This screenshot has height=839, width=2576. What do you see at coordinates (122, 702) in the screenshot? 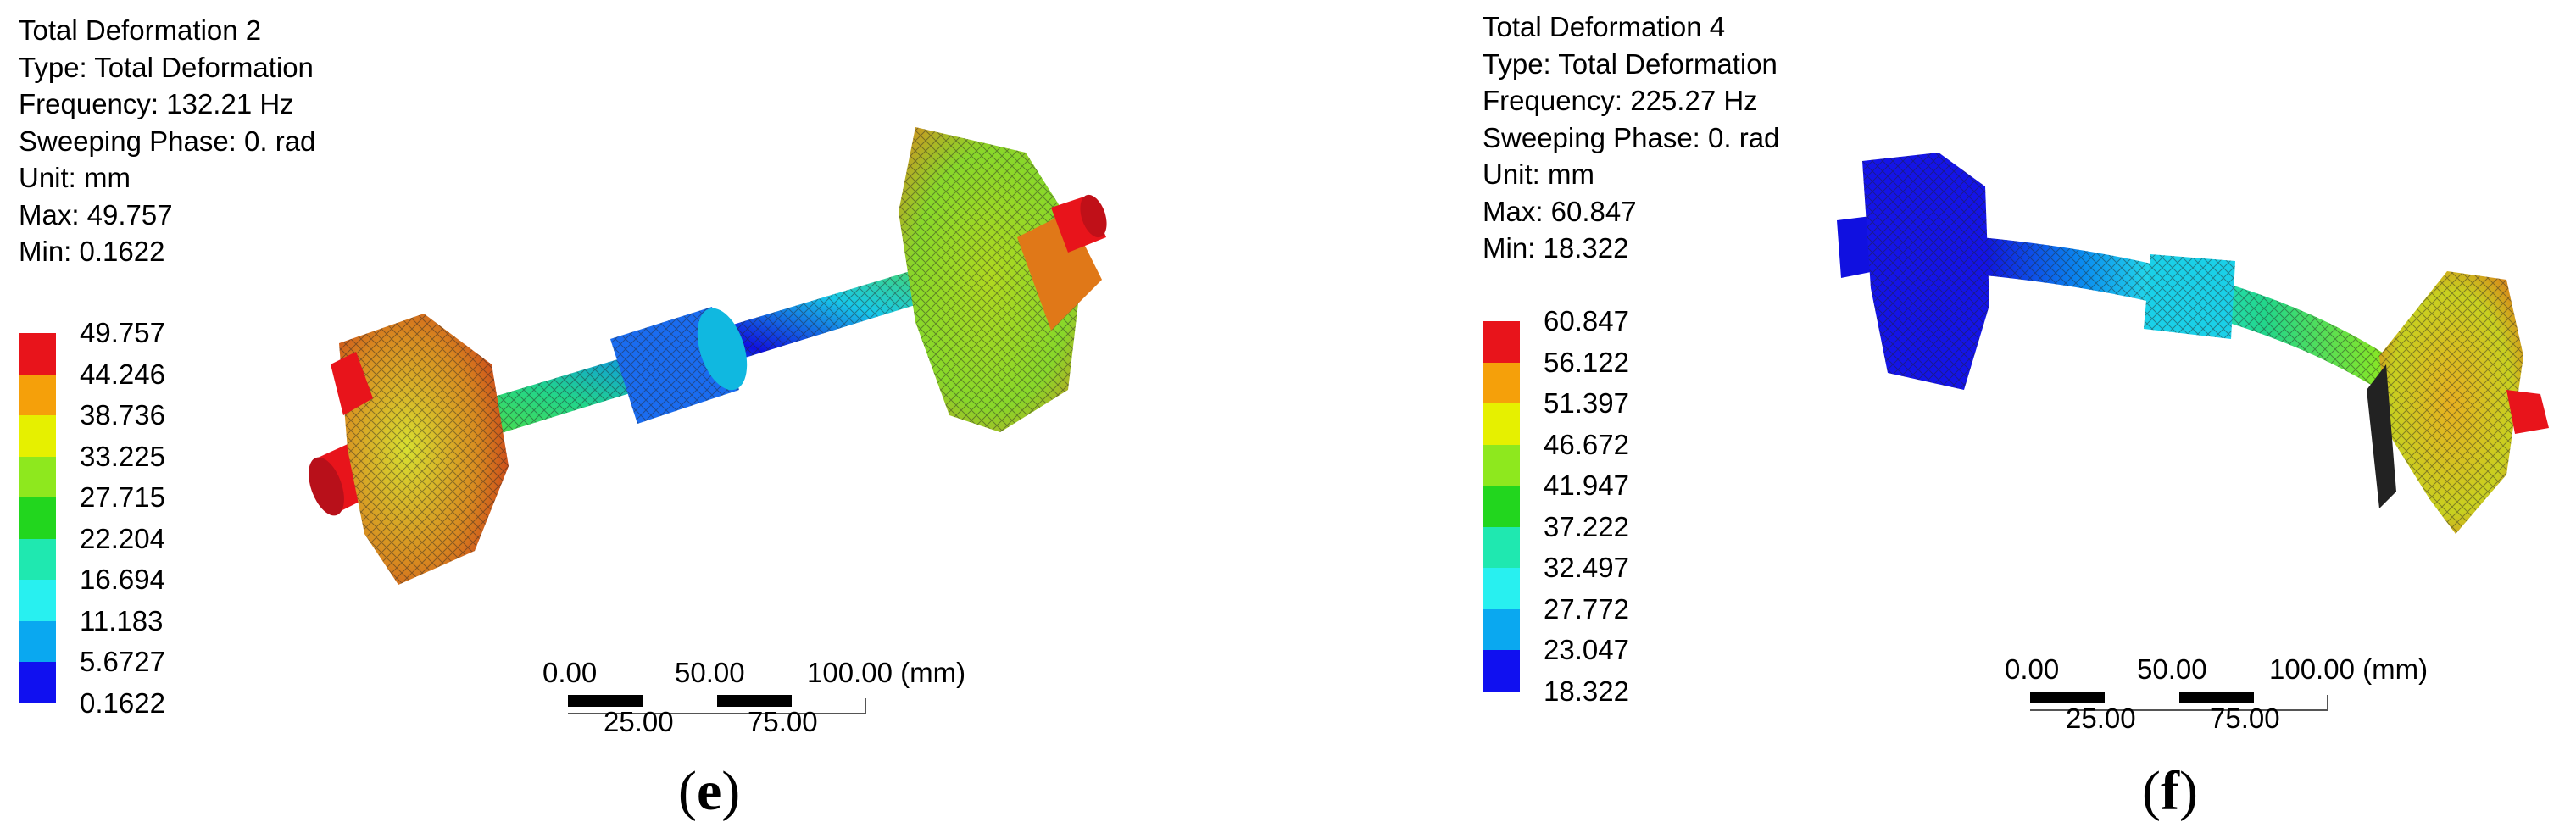
I see `legend-value: 0.1622` at bounding box center [122, 702].